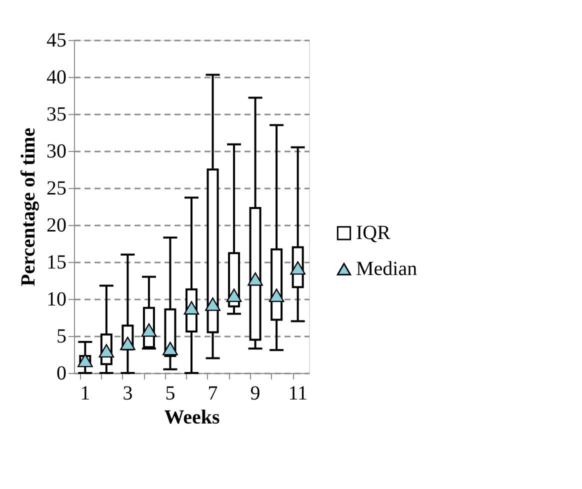 The height and width of the screenshot is (489, 582). What do you see at coordinates (29, 207) in the screenshot?
I see `y-axis-title: Percentage of time` at bounding box center [29, 207].